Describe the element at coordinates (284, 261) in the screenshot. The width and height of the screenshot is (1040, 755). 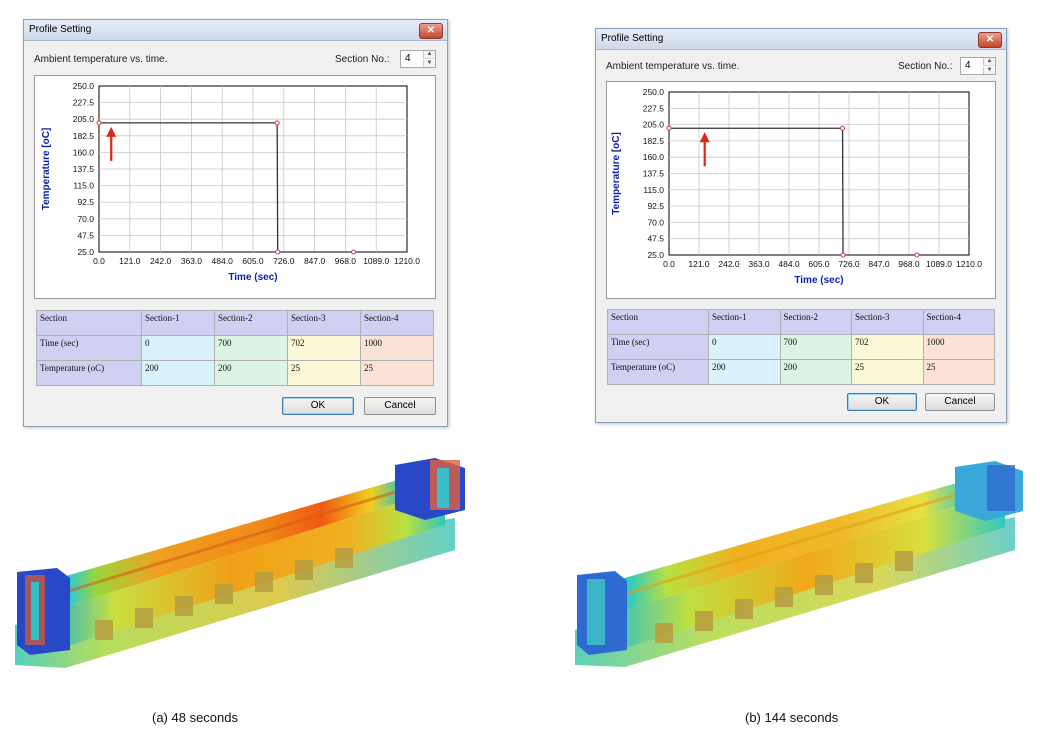
I see `x-tick-label: 726.0` at that location.